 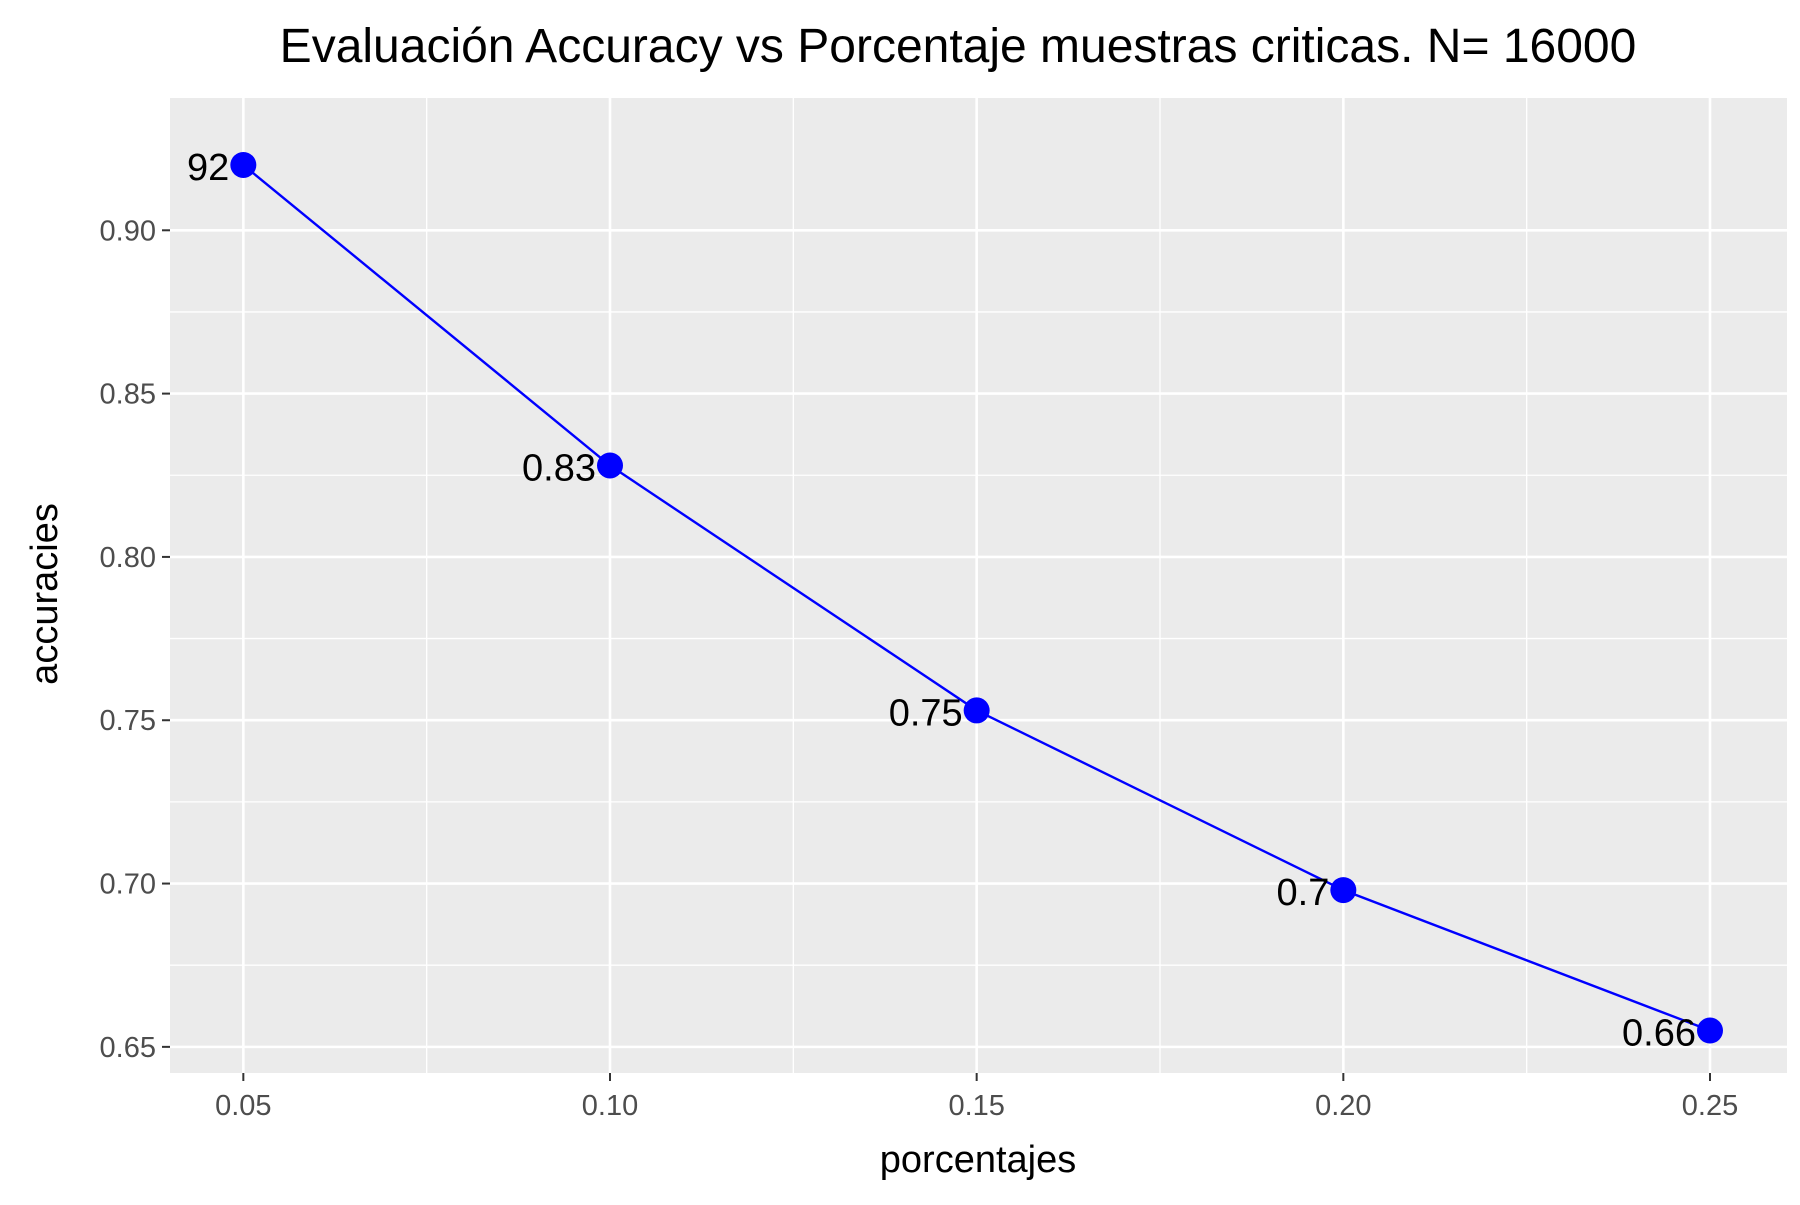 I want to click on y-tick-label: 0.90, so click(x=128, y=231).